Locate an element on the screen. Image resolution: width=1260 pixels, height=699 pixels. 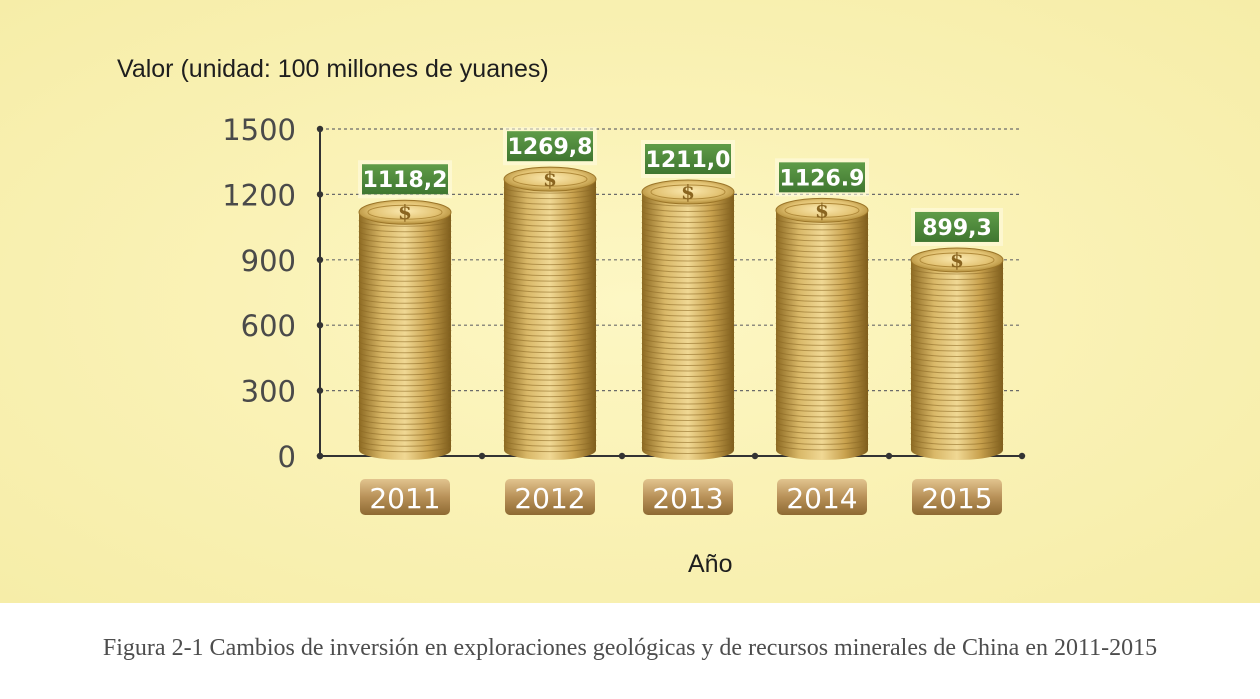
coin-rim-2013 is located at coordinates (688, 192).